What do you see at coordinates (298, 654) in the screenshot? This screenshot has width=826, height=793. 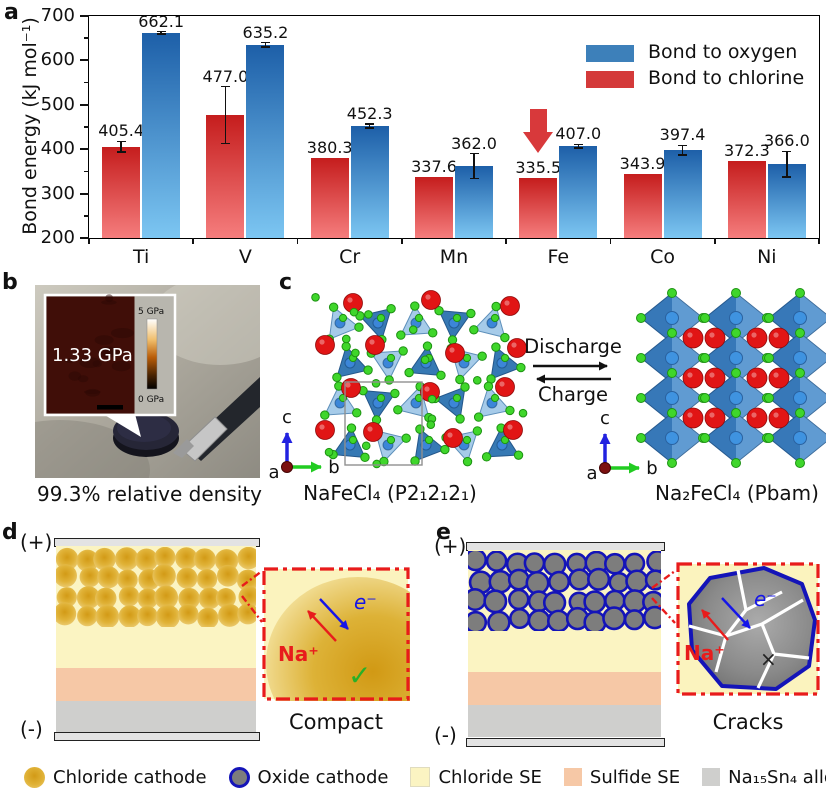 I see `na-ion-label: Na⁺` at bounding box center [298, 654].